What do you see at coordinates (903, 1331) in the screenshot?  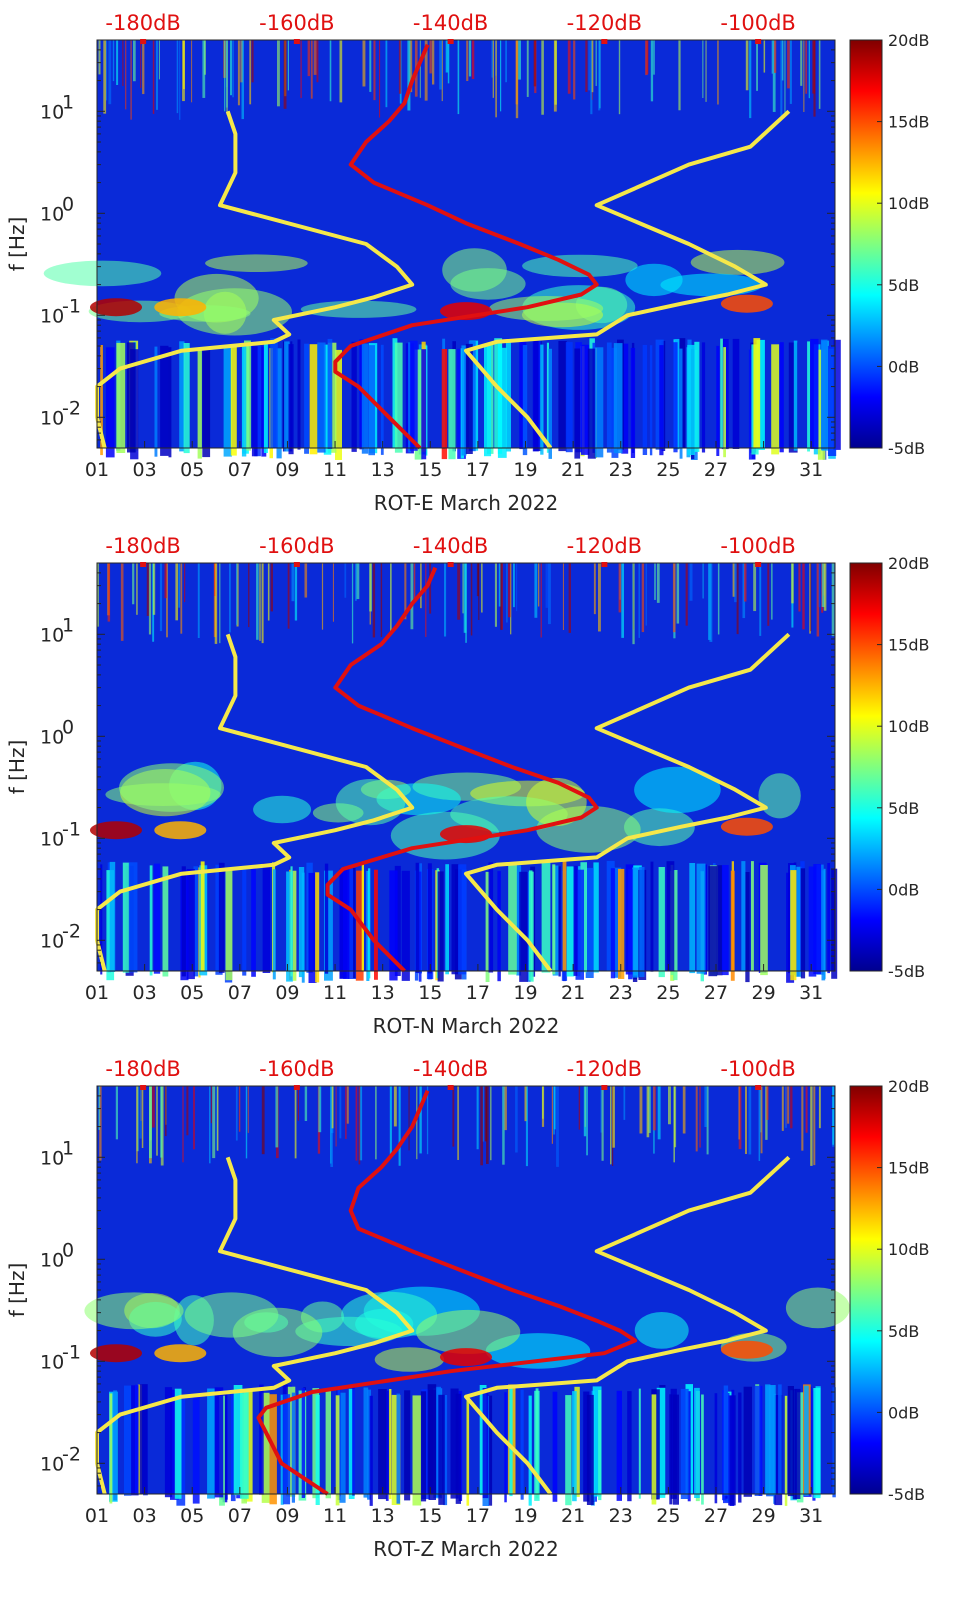 I see `colorbar-tick-label: 5dB` at bounding box center [903, 1331].